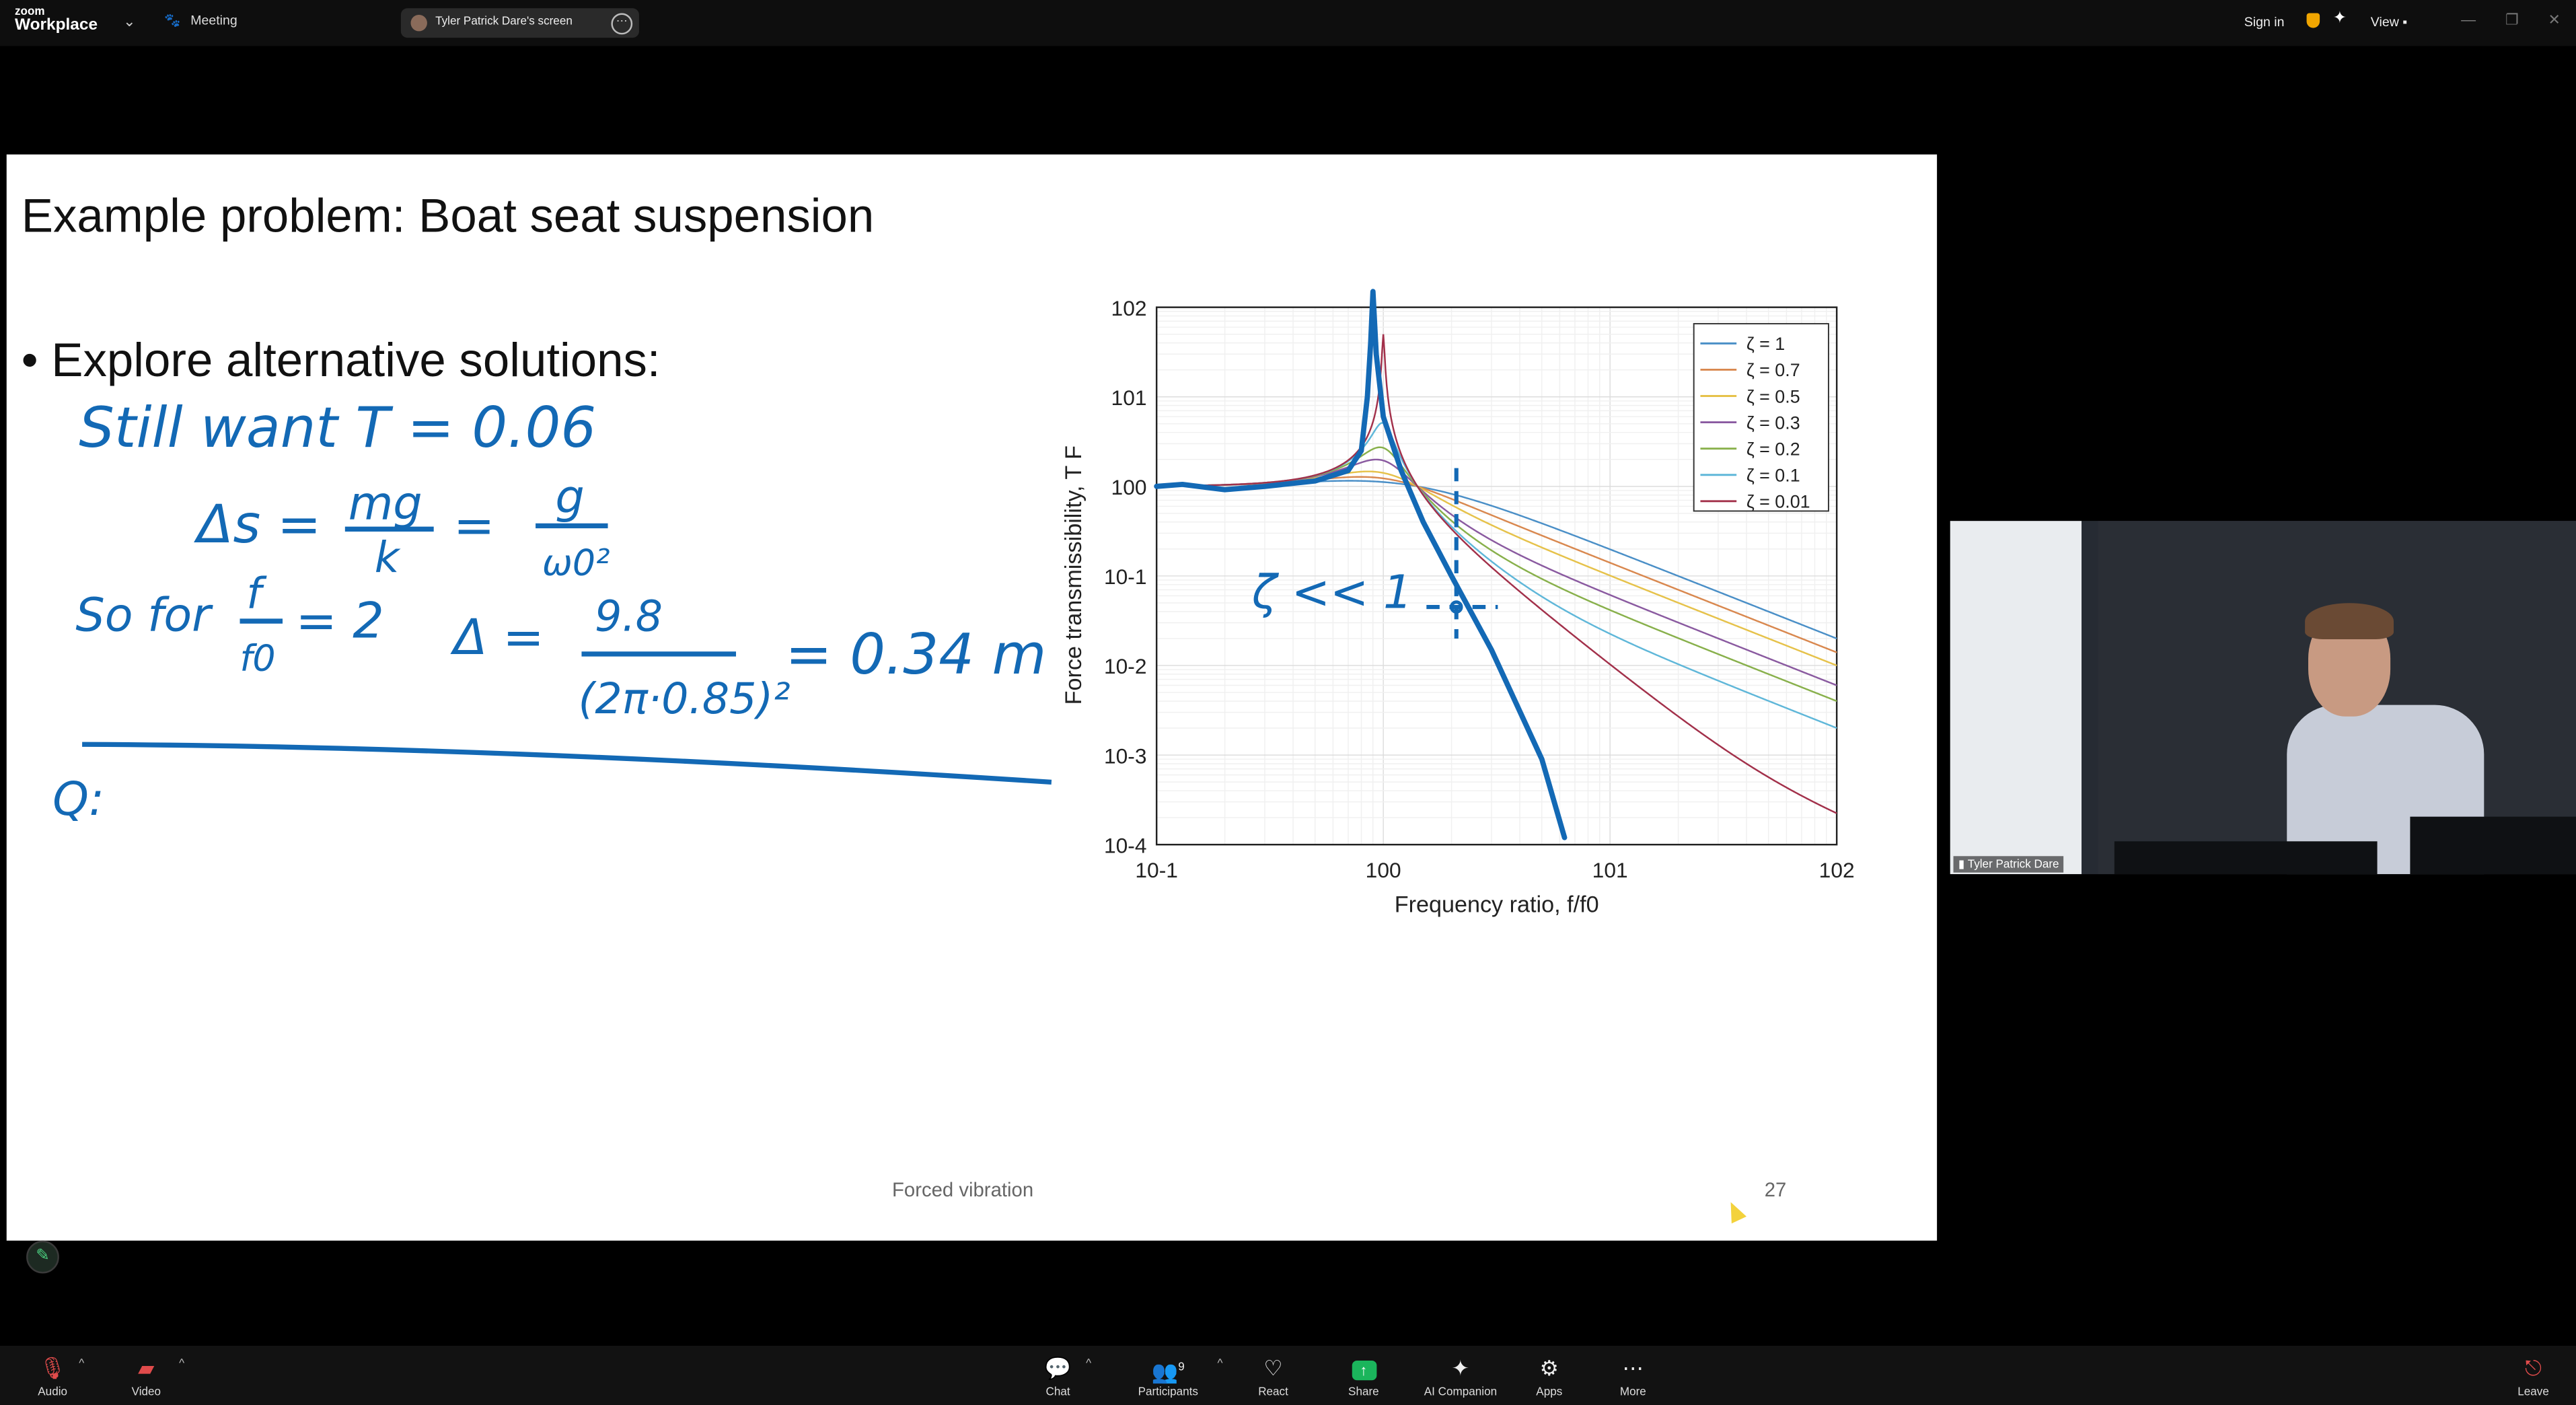 This screenshot has width=2576, height=1405. What do you see at coordinates (1460, 1368) in the screenshot?
I see `ai-companion-icon: ✦` at bounding box center [1460, 1368].